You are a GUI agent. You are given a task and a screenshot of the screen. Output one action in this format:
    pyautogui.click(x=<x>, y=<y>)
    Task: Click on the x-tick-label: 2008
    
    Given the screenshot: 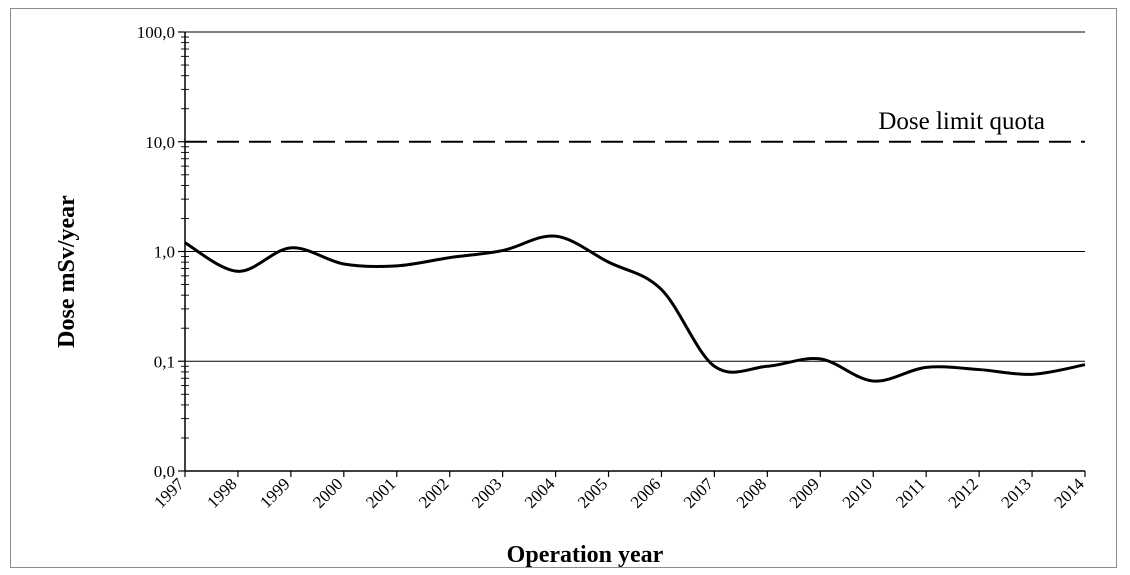 What is the action you would take?
    pyautogui.click(x=751, y=492)
    